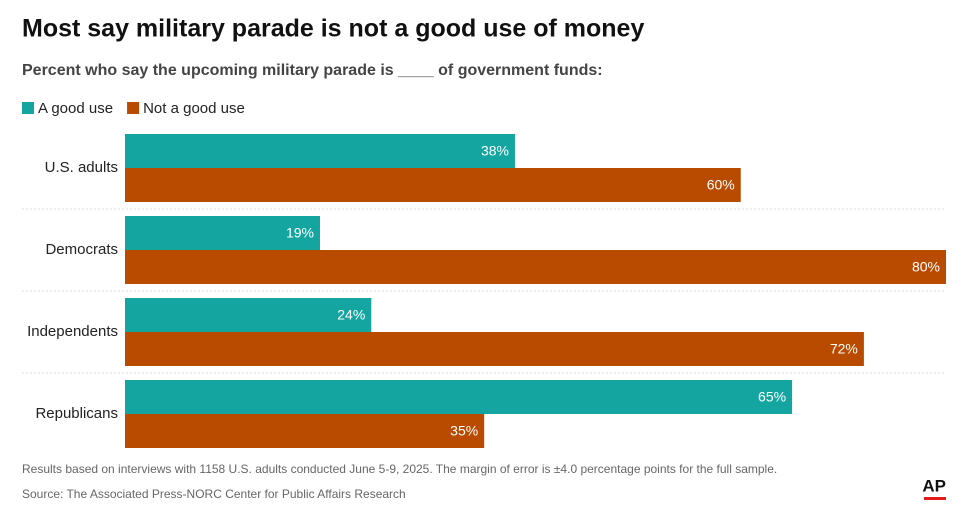 Image resolution: width=980 pixels, height=519 pixels. What do you see at coordinates (926, 267) in the screenshot?
I see `value-label: 80%` at bounding box center [926, 267].